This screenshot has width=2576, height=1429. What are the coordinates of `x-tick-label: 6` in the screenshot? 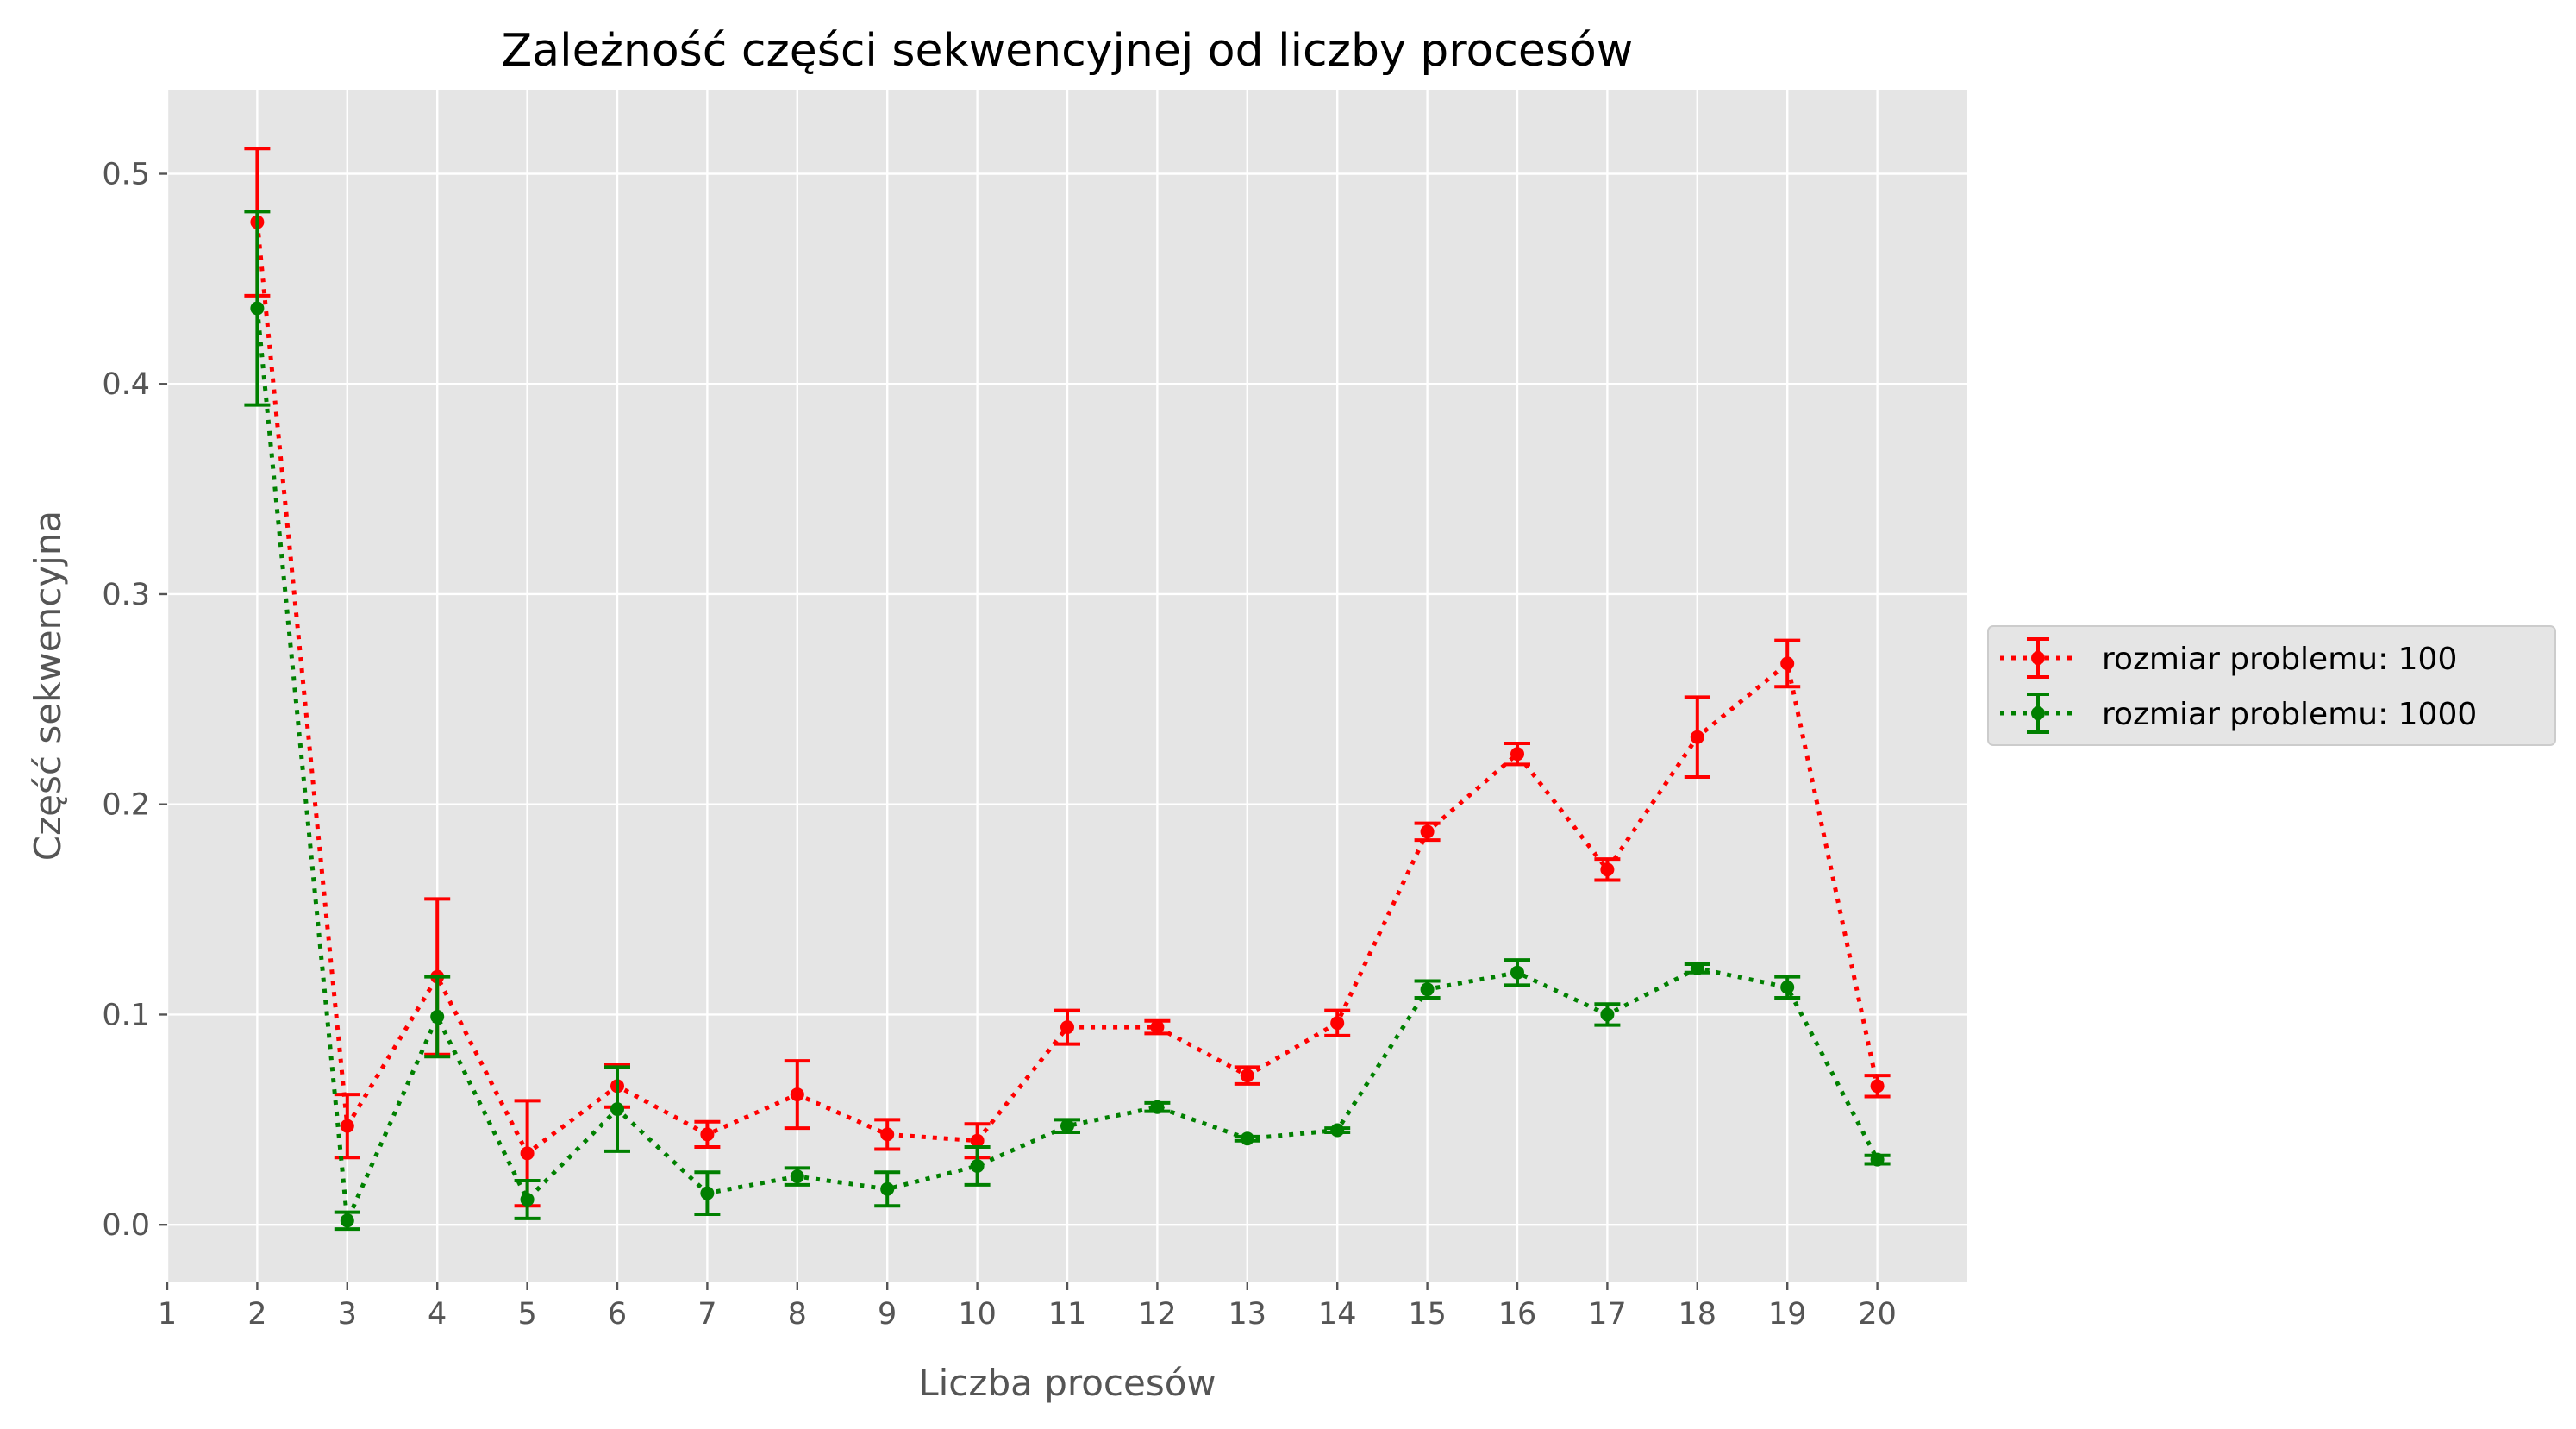 It's located at (618, 1315).